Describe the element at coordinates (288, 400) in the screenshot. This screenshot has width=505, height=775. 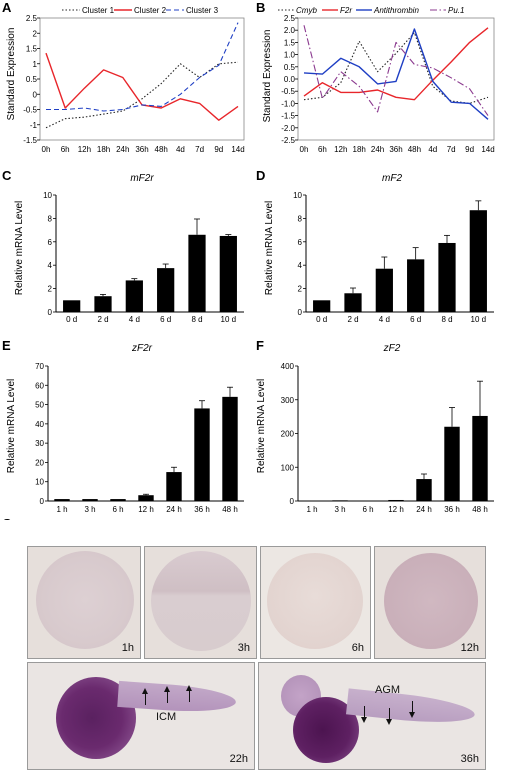
I see `y-tick-label: 300` at that location.